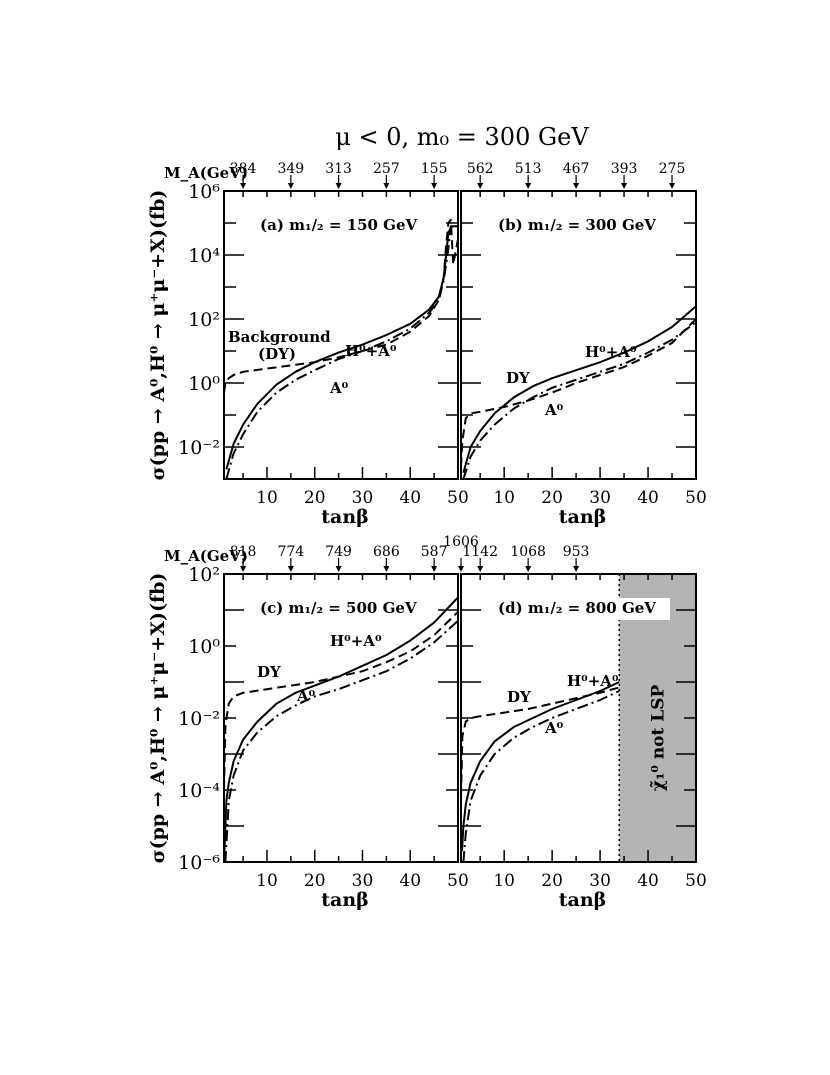 The image size is (830, 1075). What do you see at coordinates (386, 169) in the screenshot?
I see `top-axis-label: 257` at bounding box center [386, 169].